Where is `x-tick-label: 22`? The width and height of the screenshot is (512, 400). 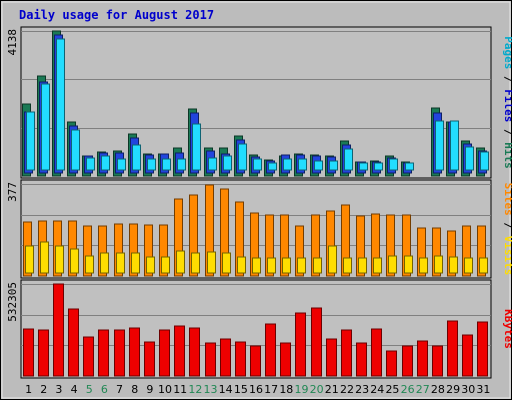
x-tick-label: 22 is located at coordinates (347, 389).